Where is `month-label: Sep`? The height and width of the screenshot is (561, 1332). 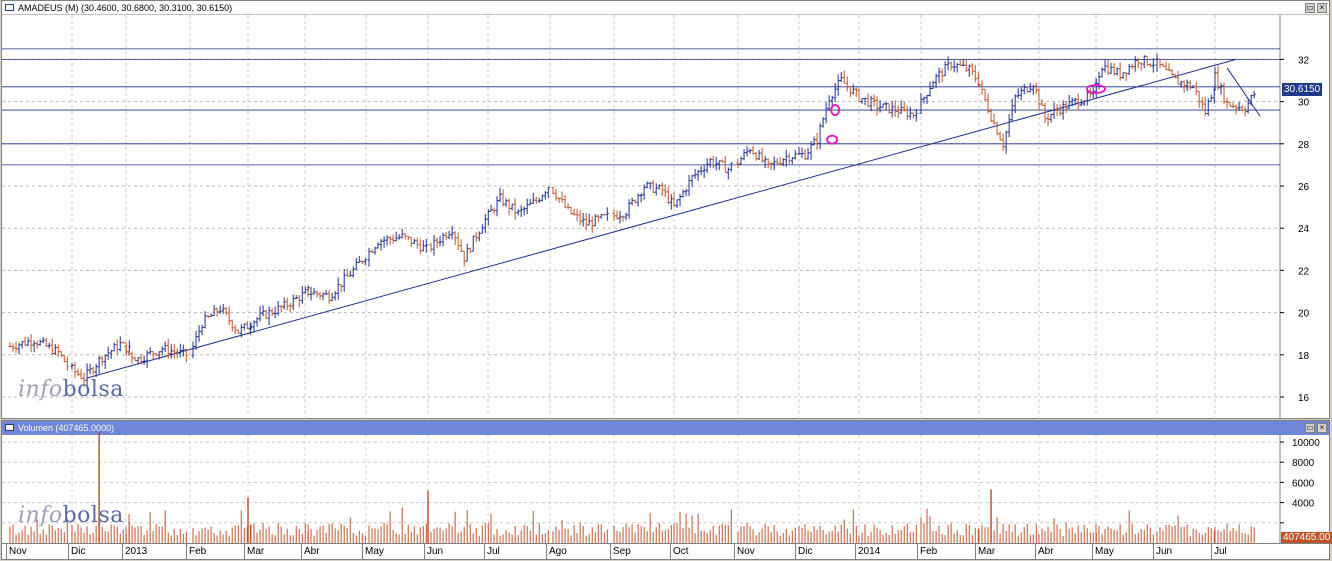
month-label: Sep is located at coordinates (622, 551).